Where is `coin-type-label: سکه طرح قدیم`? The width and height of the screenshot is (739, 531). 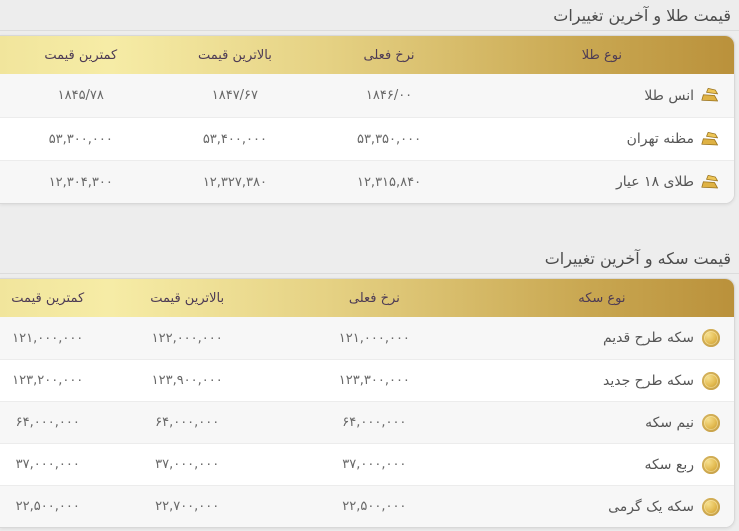 coin-type-label: سکه طرح قدیم is located at coordinates (648, 338).